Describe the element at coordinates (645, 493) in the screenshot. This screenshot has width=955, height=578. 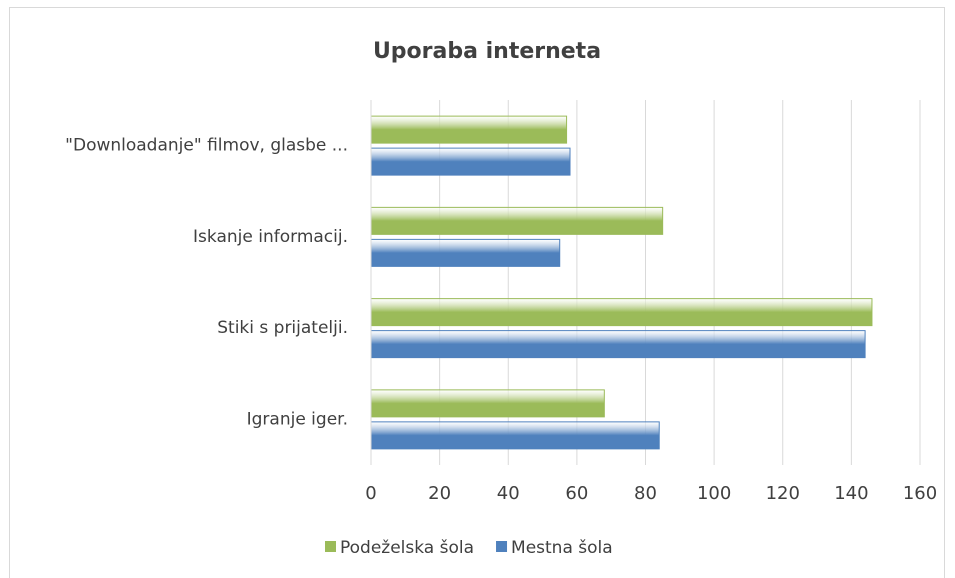
I see `x-tick-label: 80` at that location.